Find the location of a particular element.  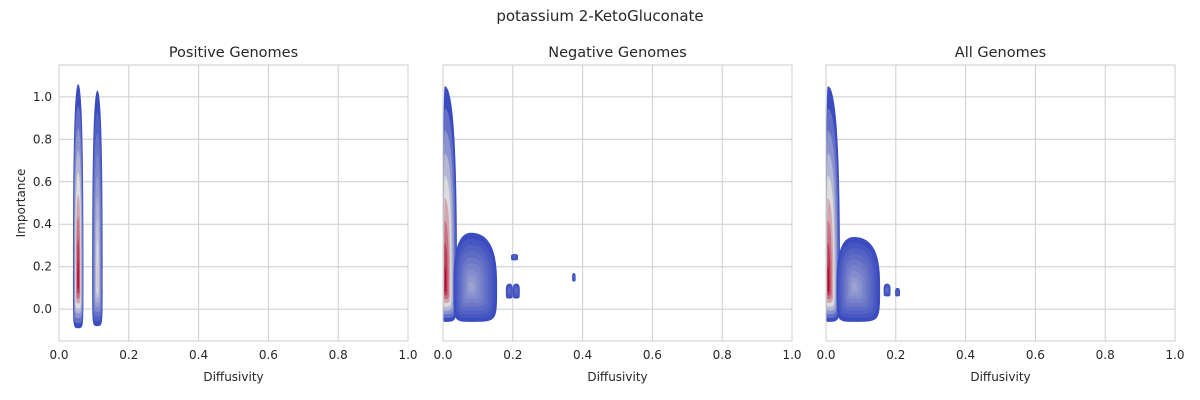

y-tick-label: 0.0 is located at coordinates (42, 309).